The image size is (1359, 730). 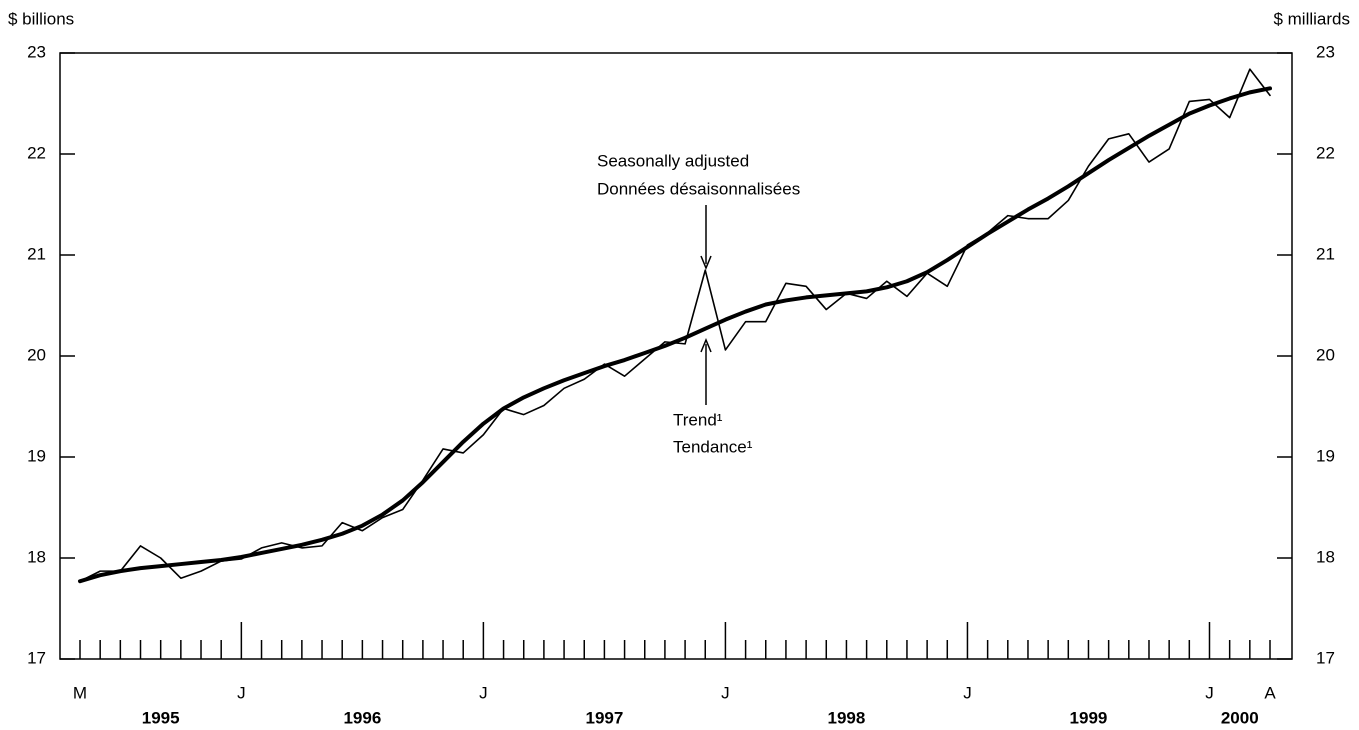 What do you see at coordinates (1089, 717) in the screenshot?
I see `year-label: 1999` at bounding box center [1089, 717].